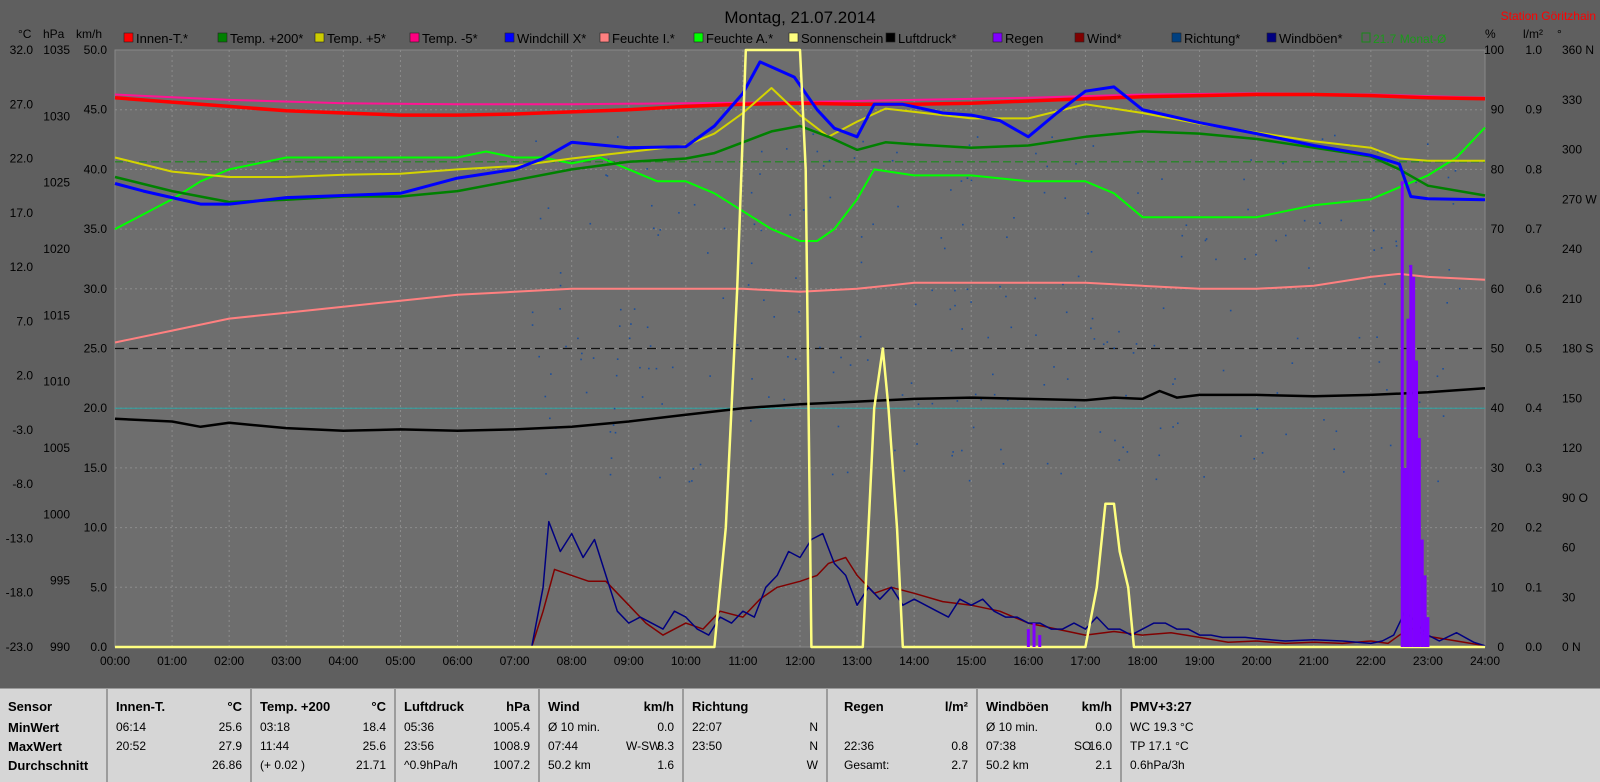 The height and width of the screenshot is (782, 1600). I want to click on legend-item: Temp. +200*, so click(260, 38).